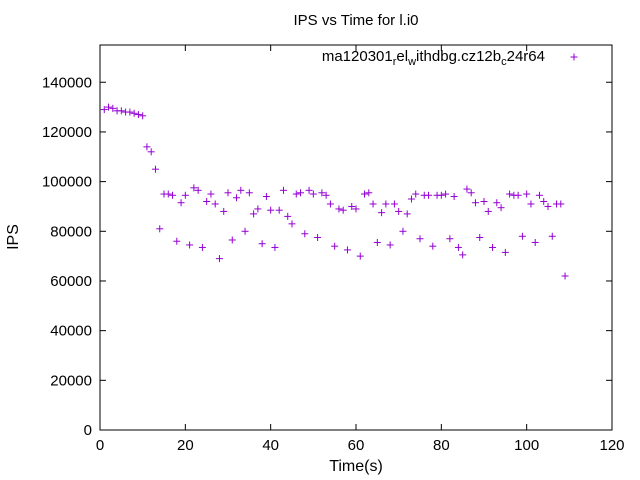  Describe the element at coordinates (88, 430) in the screenshot. I see `y-tick-label: 0` at that location.